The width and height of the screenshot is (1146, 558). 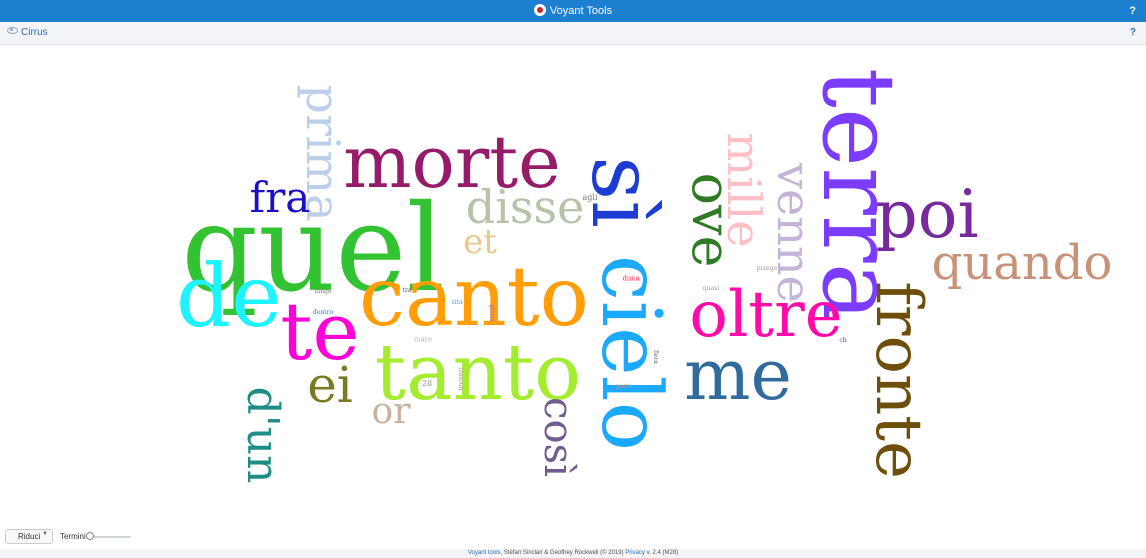 What do you see at coordinates (391, 411) in the screenshot?
I see `cloud-word: or` at bounding box center [391, 411].